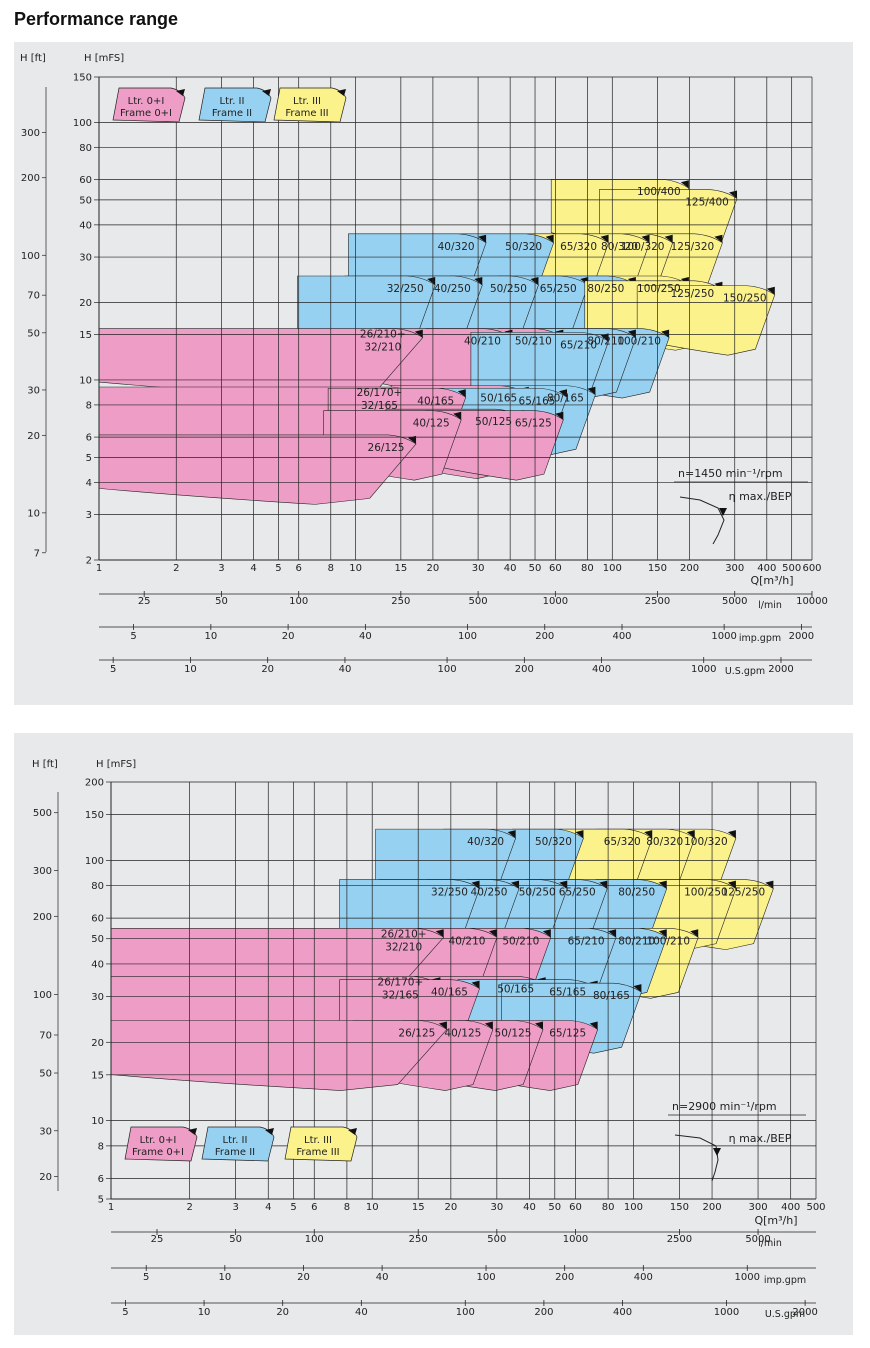 Image resolution: width=870 pixels, height=1348 pixels. Describe the element at coordinates (82, 78) in the screenshot. I see `y-tick-label: 150` at that location.